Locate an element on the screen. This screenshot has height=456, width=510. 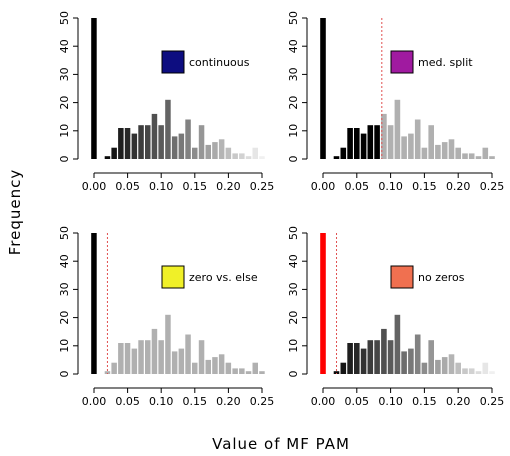
y-tick-label: 20 is located at coordinates (293, 318).